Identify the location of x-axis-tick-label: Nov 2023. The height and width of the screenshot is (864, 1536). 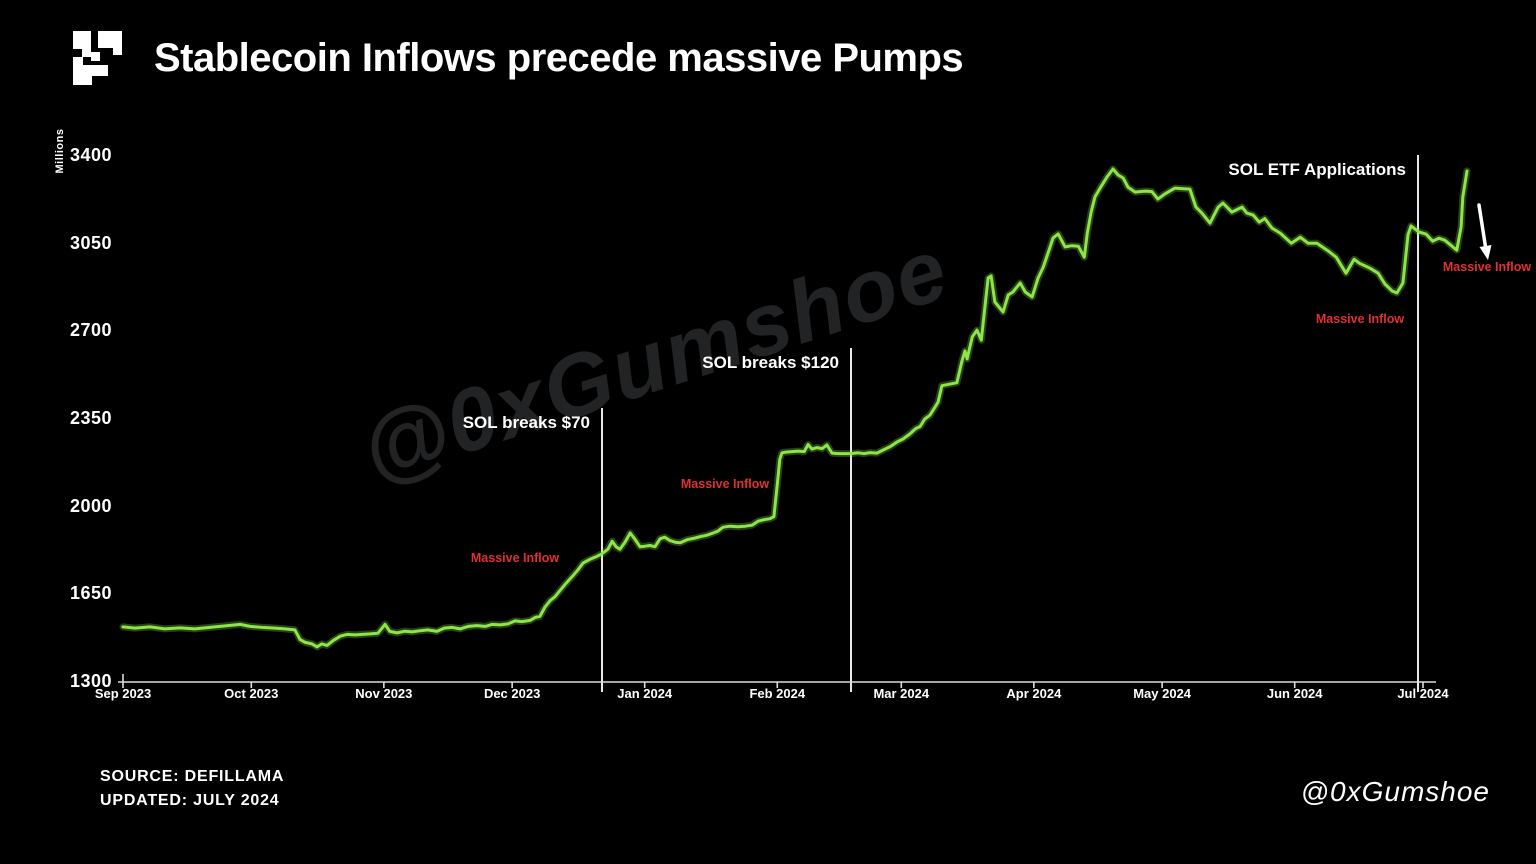
(384, 693).